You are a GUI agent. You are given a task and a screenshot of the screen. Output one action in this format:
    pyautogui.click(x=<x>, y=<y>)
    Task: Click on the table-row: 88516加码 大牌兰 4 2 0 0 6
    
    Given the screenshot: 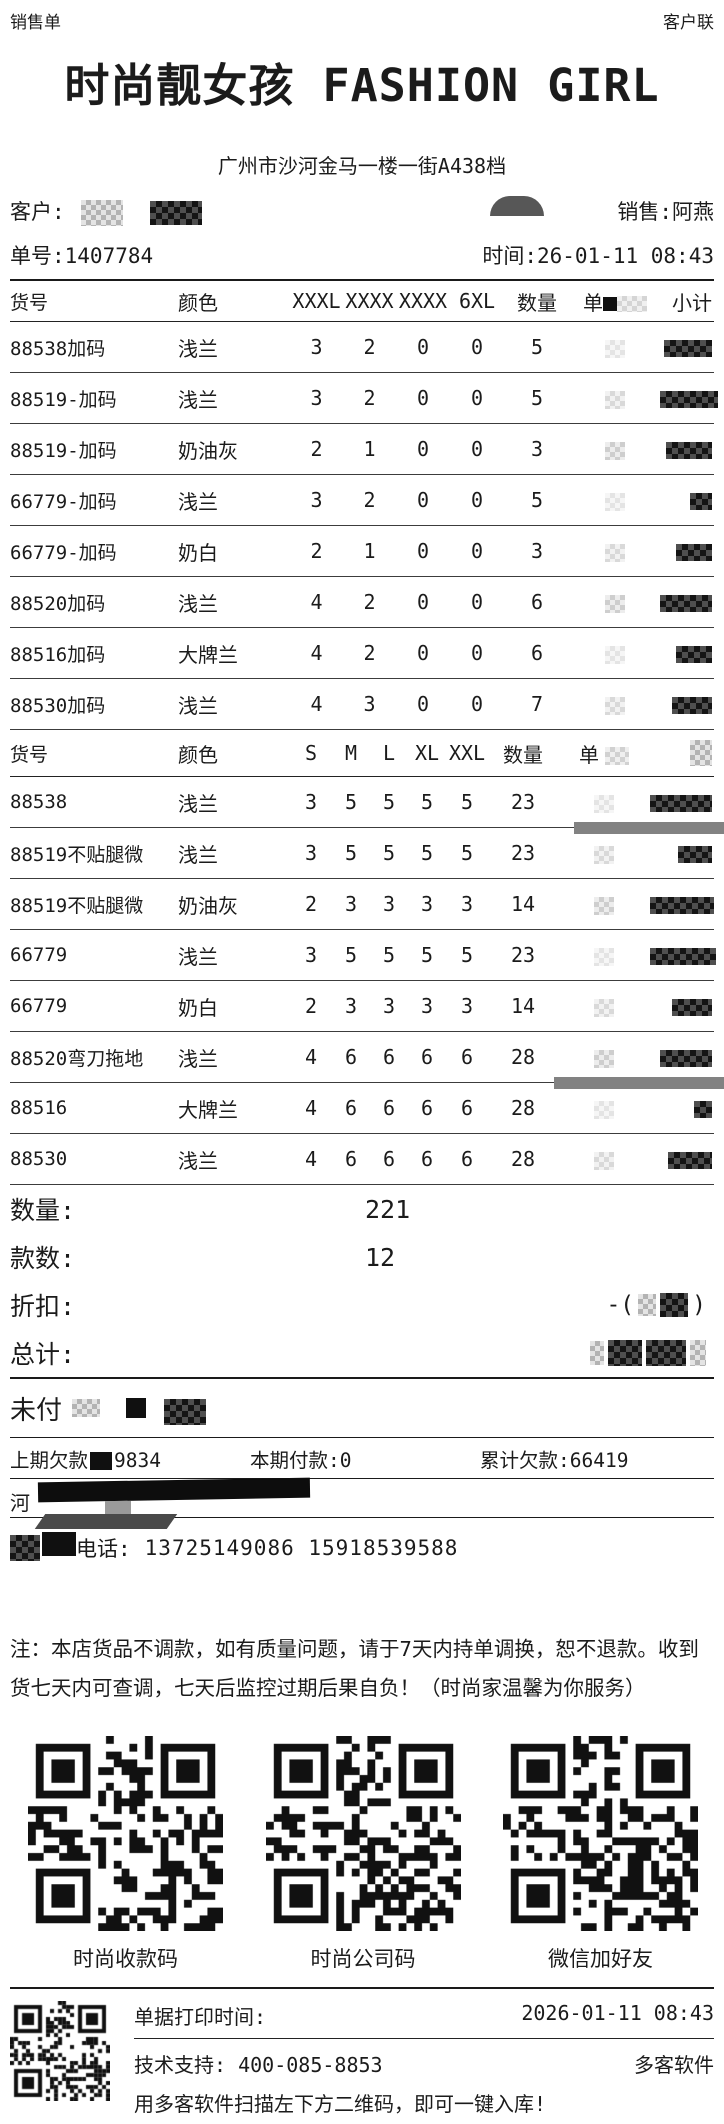 What is the action you would take?
    pyautogui.click(x=362, y=653)
    